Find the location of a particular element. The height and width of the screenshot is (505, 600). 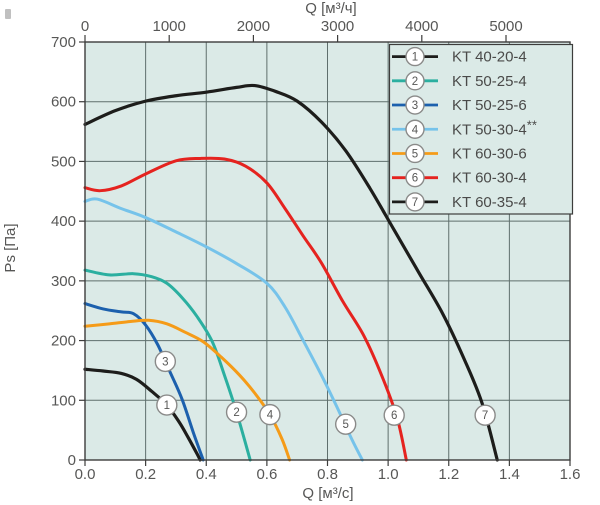

top-axis-tick-label: 2000 is located at coordinates (253, 26).